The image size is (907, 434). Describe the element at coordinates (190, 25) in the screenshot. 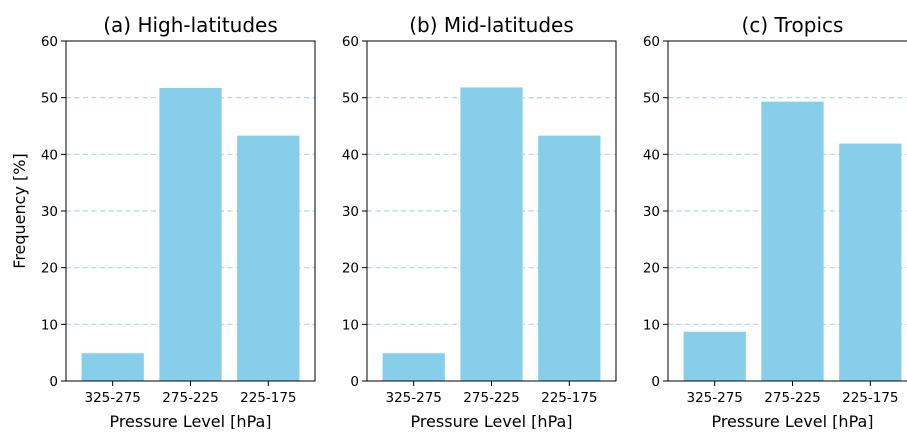

I see `panel-title-0: (a) High-latitudes` at that location.